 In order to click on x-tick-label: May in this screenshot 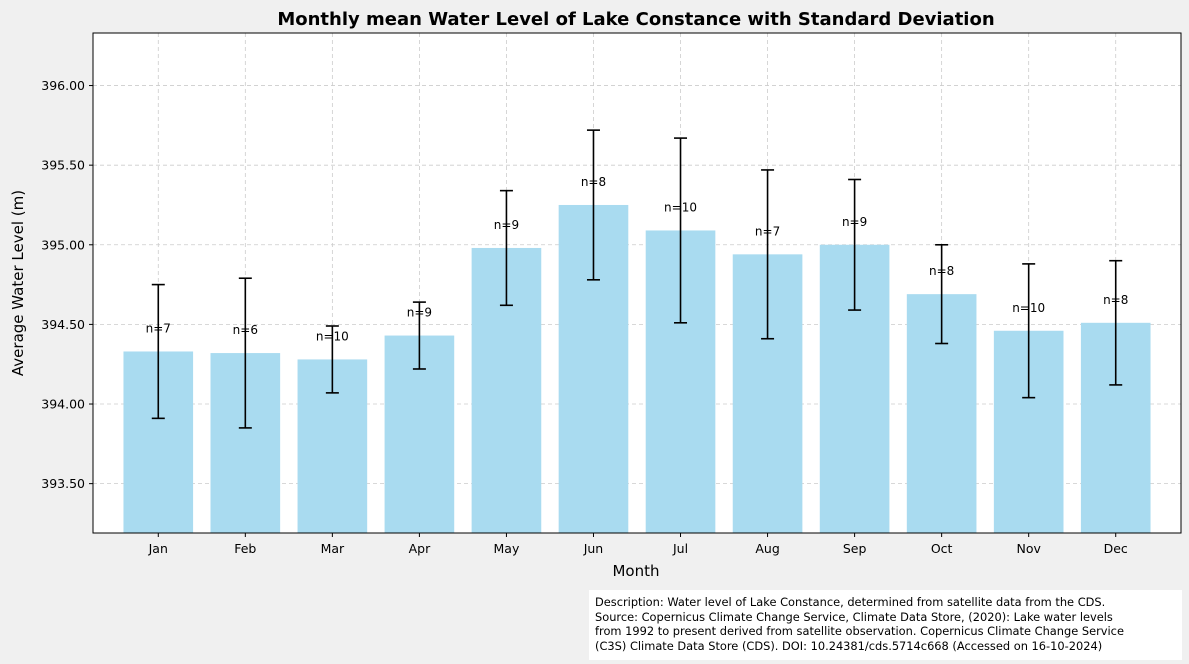, I will do `click(507, 548)`.